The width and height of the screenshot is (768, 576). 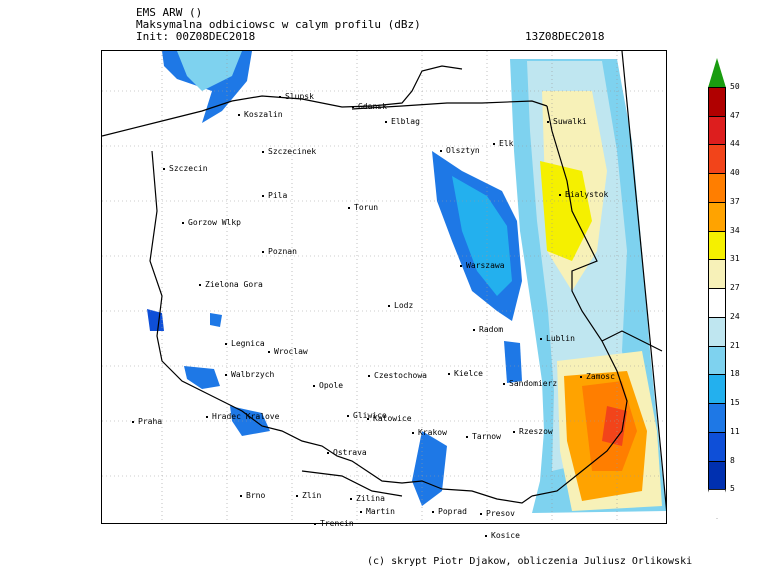 What do you see at coordinates (735, 230) in the screenshot?
I see `legend-level-label: 34` at bounding box center [735, 230].